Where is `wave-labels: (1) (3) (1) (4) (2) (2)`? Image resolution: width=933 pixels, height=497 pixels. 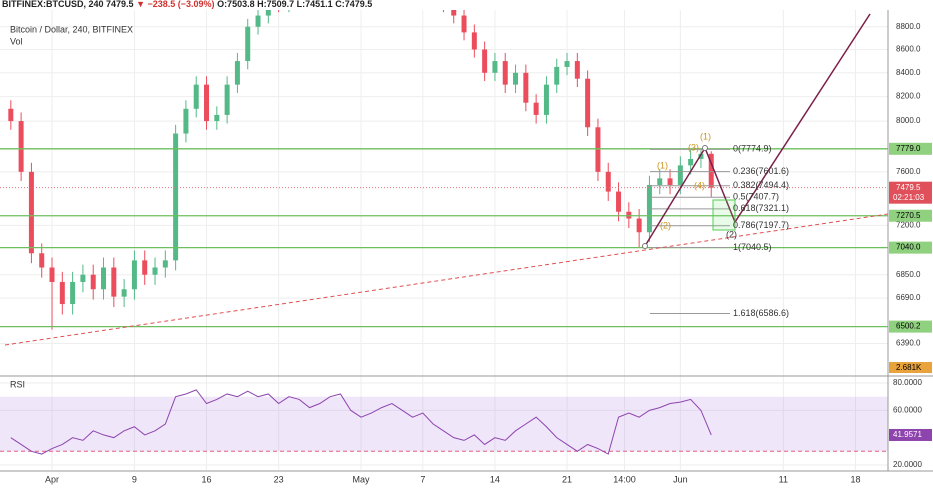
wave-labels: (1) (3) (1) (4) (2) (2) is located at coordinates (697, 185).